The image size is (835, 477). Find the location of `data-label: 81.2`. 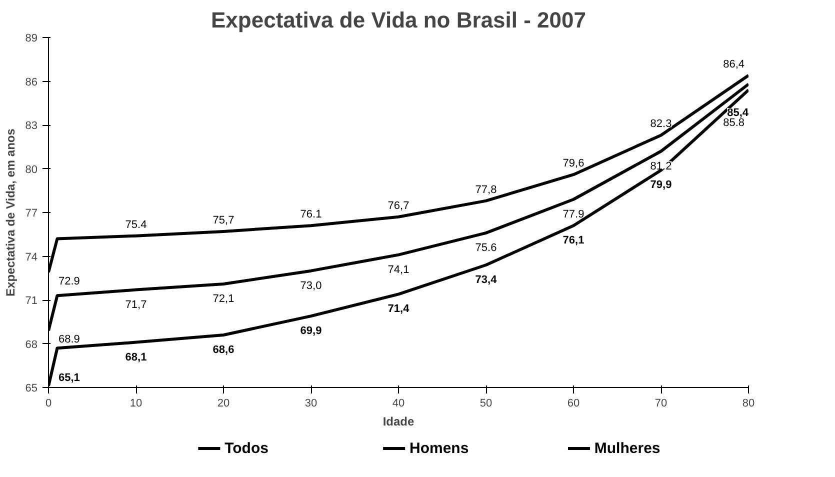

data-label: 81.2 is located at coordinates (661, 166).